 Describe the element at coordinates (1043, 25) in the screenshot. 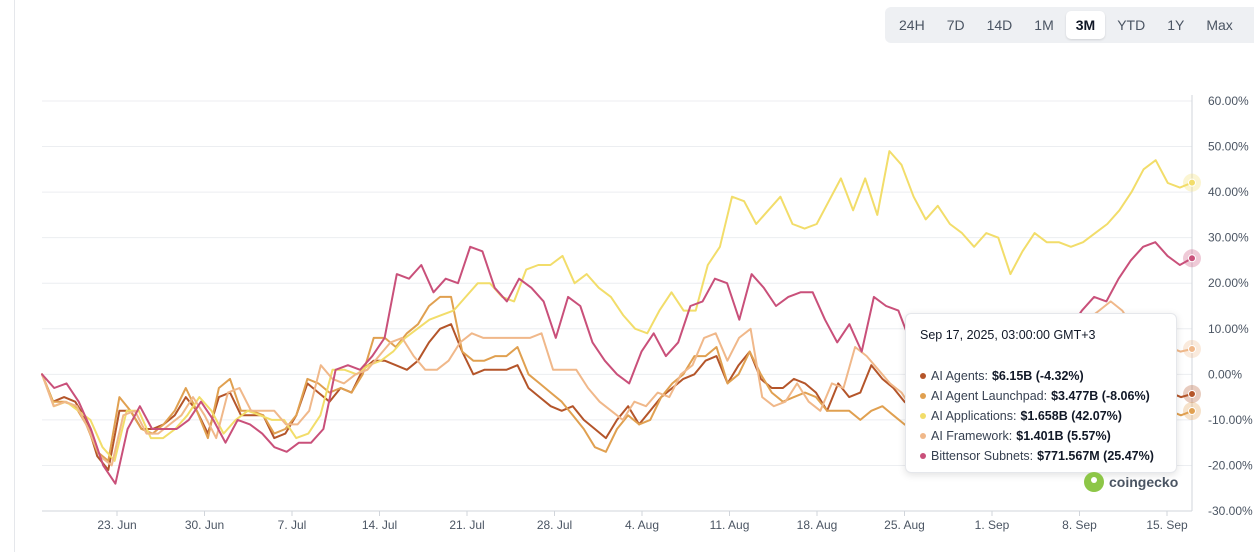

I see `range-1m-button: 1M` at that location.